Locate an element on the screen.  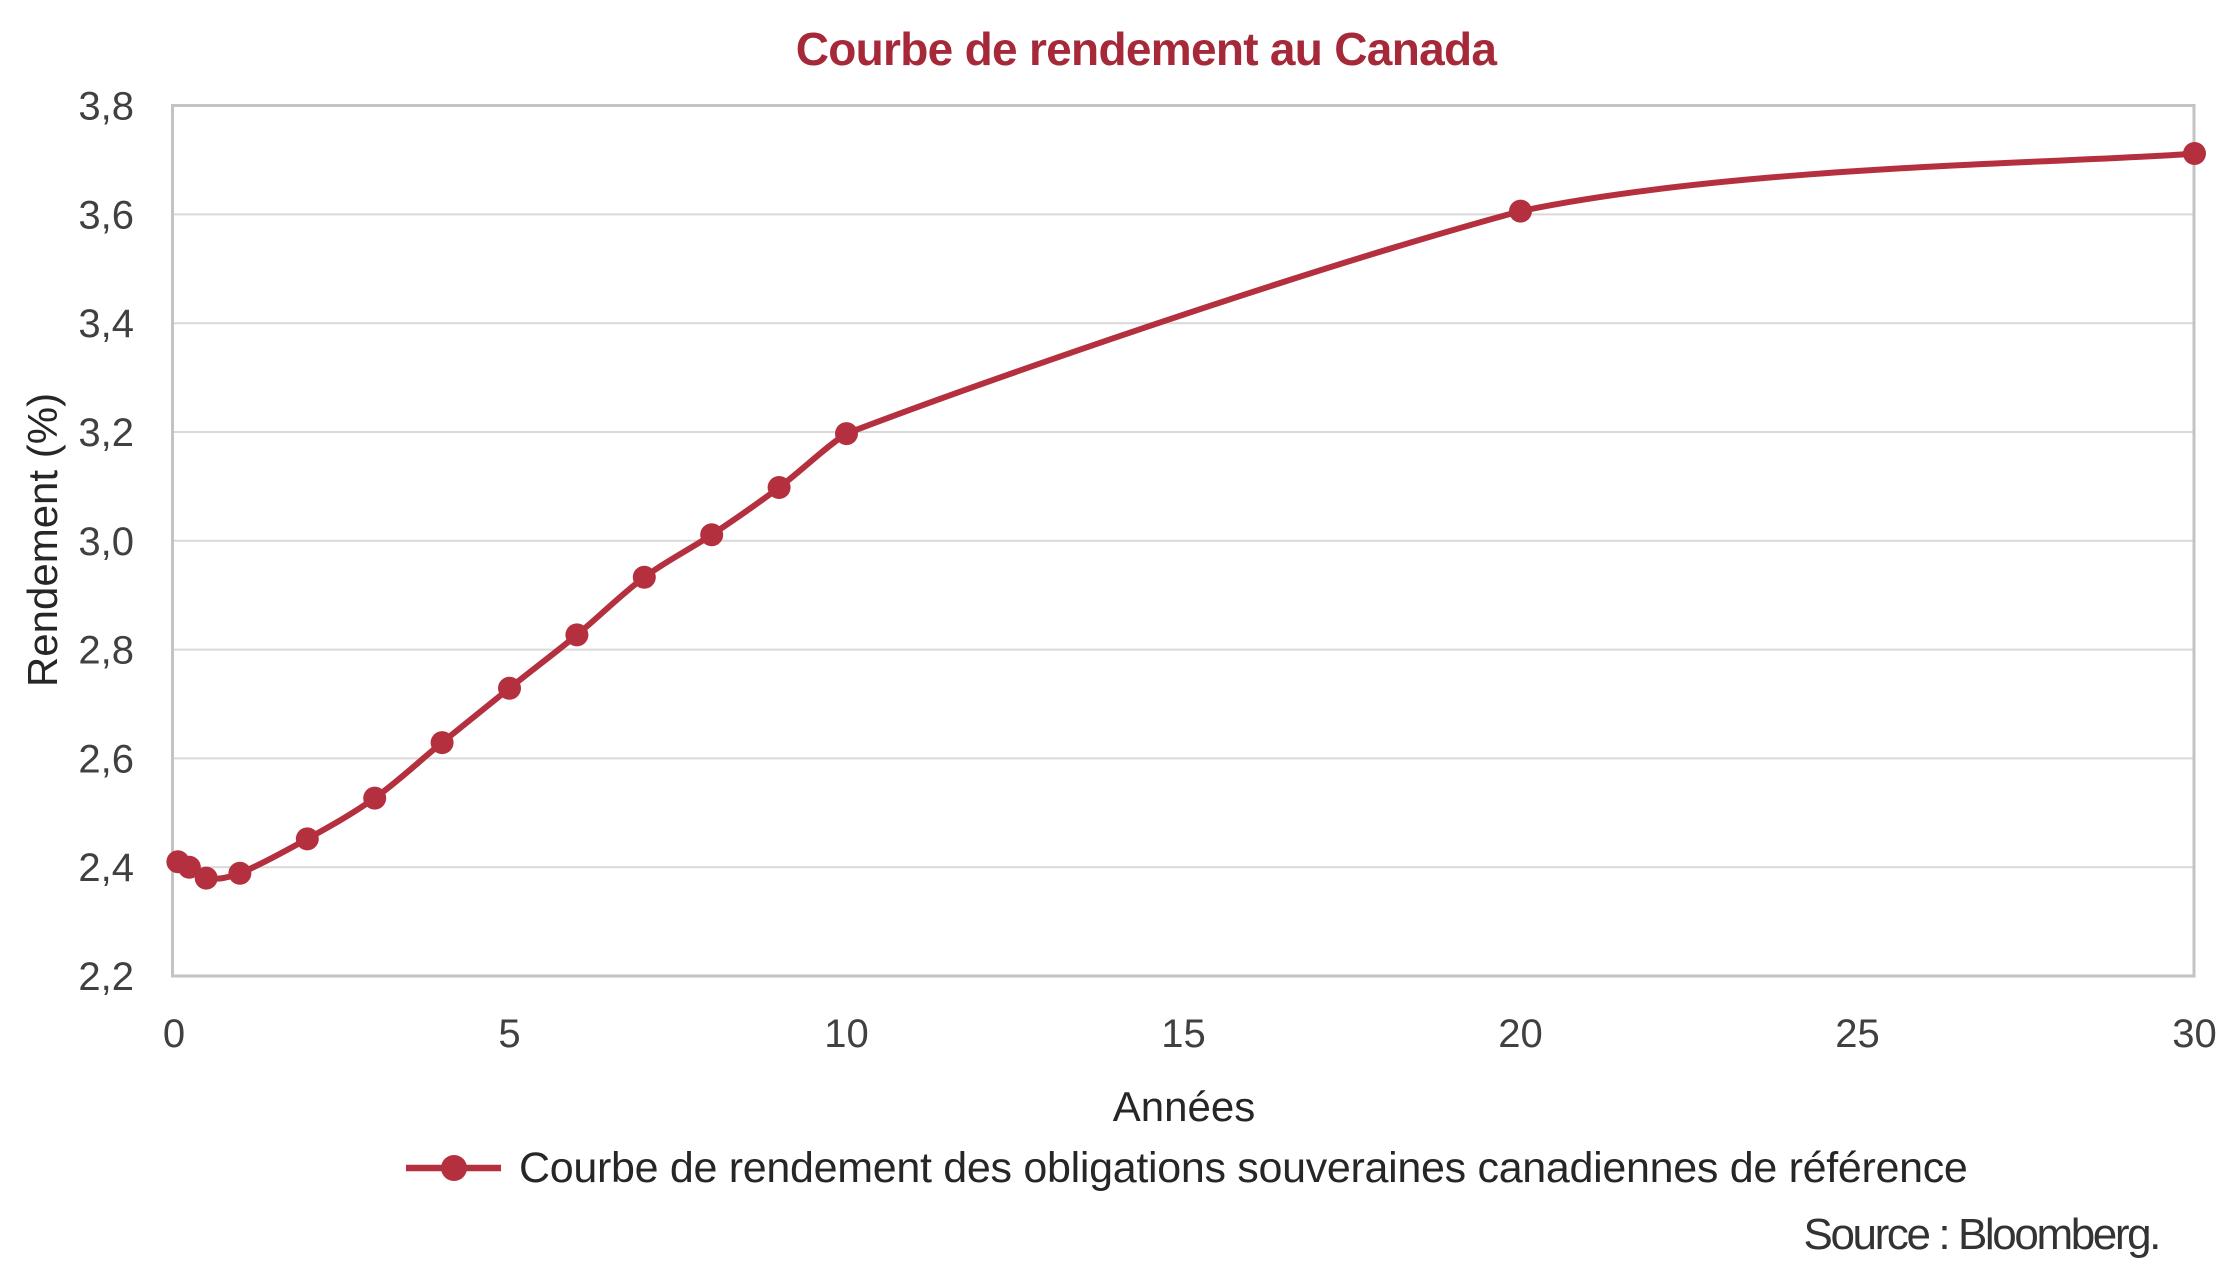
svg-text: 0 is located at coordinates (174, 1034).